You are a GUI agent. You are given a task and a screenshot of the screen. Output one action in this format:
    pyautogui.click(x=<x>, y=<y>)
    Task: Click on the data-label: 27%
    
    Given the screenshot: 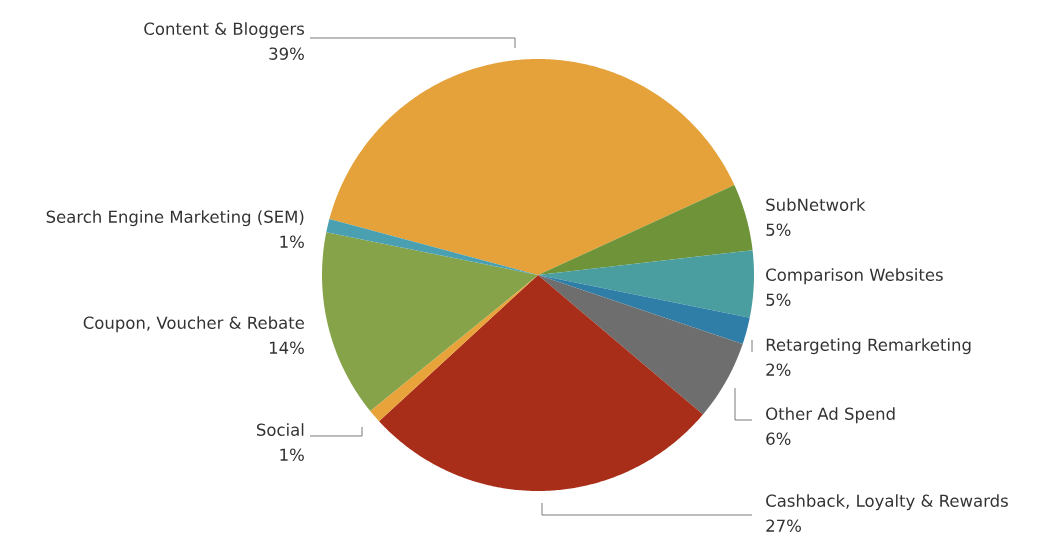 What is the action you would take?
    pyautogui.click(x=783, y=525)
    